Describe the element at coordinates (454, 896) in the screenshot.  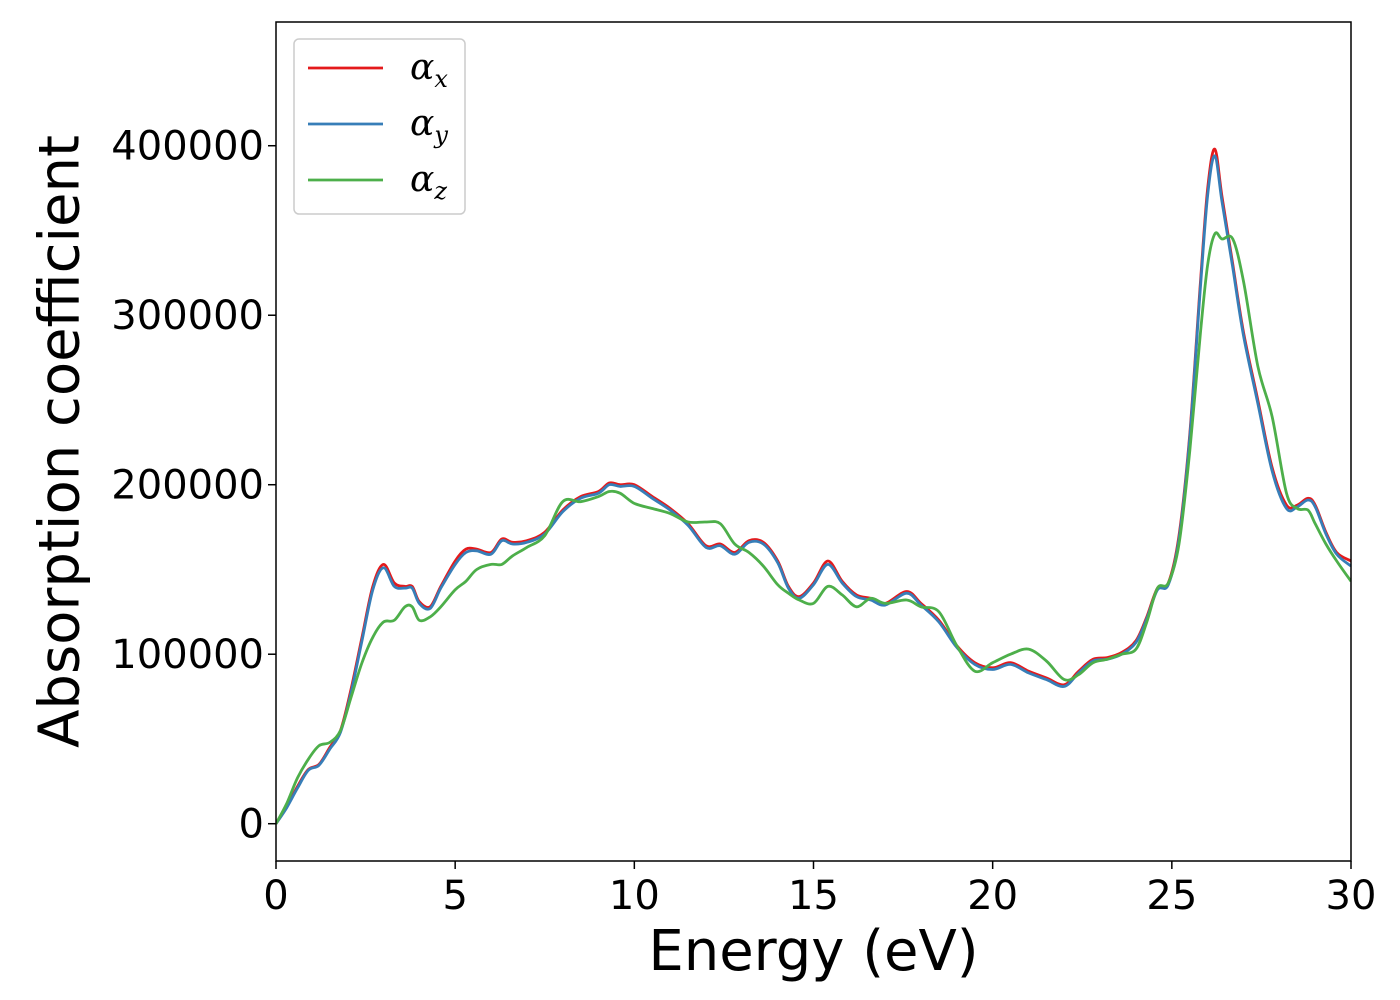
I see `x-tick-label: 5` at that location.